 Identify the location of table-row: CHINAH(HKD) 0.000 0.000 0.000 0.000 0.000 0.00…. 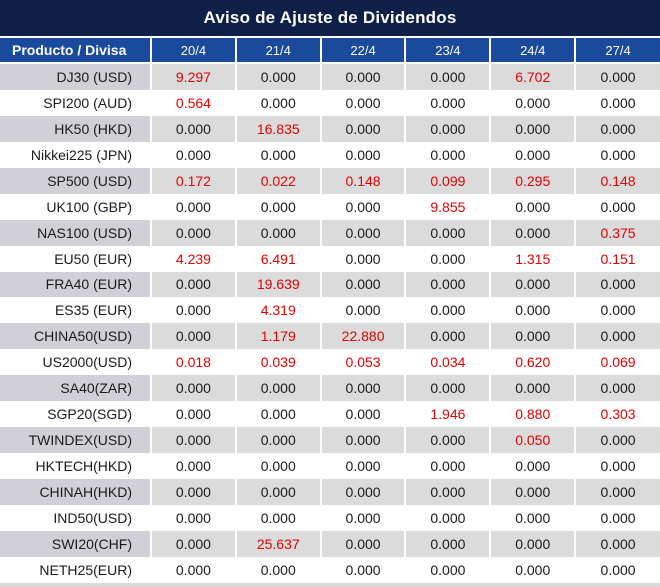
(330, 492).